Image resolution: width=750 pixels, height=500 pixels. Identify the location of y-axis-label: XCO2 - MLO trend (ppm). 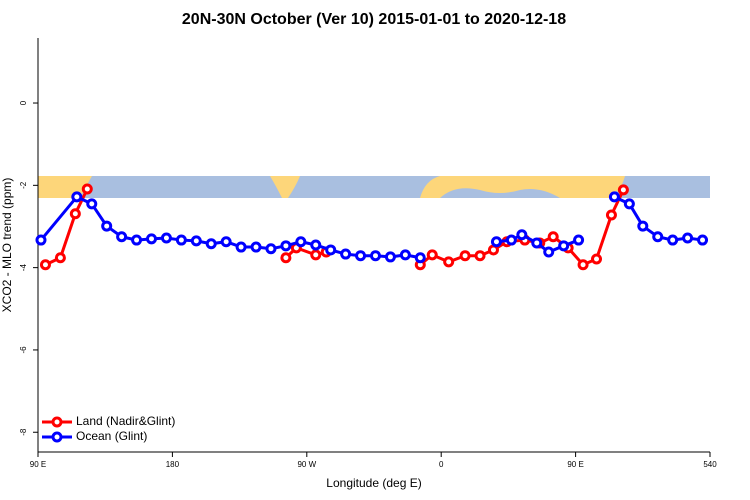
(7, 245).